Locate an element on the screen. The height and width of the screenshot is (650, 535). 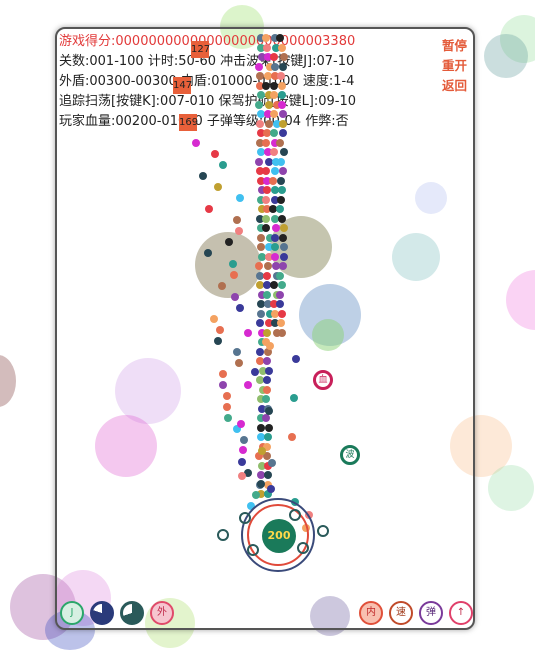
back-button: 返回 is located at coordinates (454, 85).